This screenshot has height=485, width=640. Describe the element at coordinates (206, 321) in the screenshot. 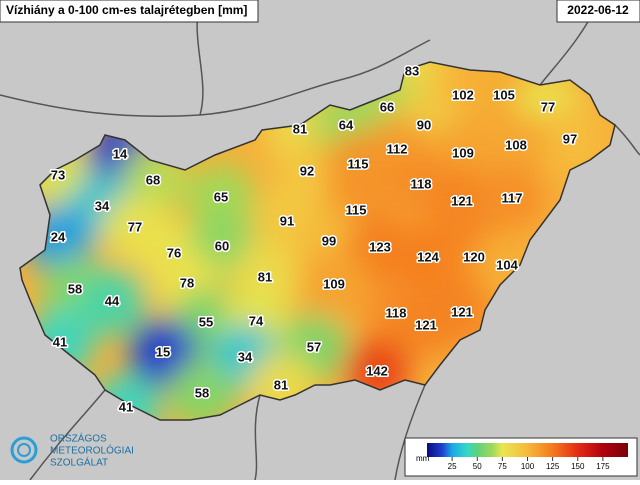

I see `station-value: 55` at that location.